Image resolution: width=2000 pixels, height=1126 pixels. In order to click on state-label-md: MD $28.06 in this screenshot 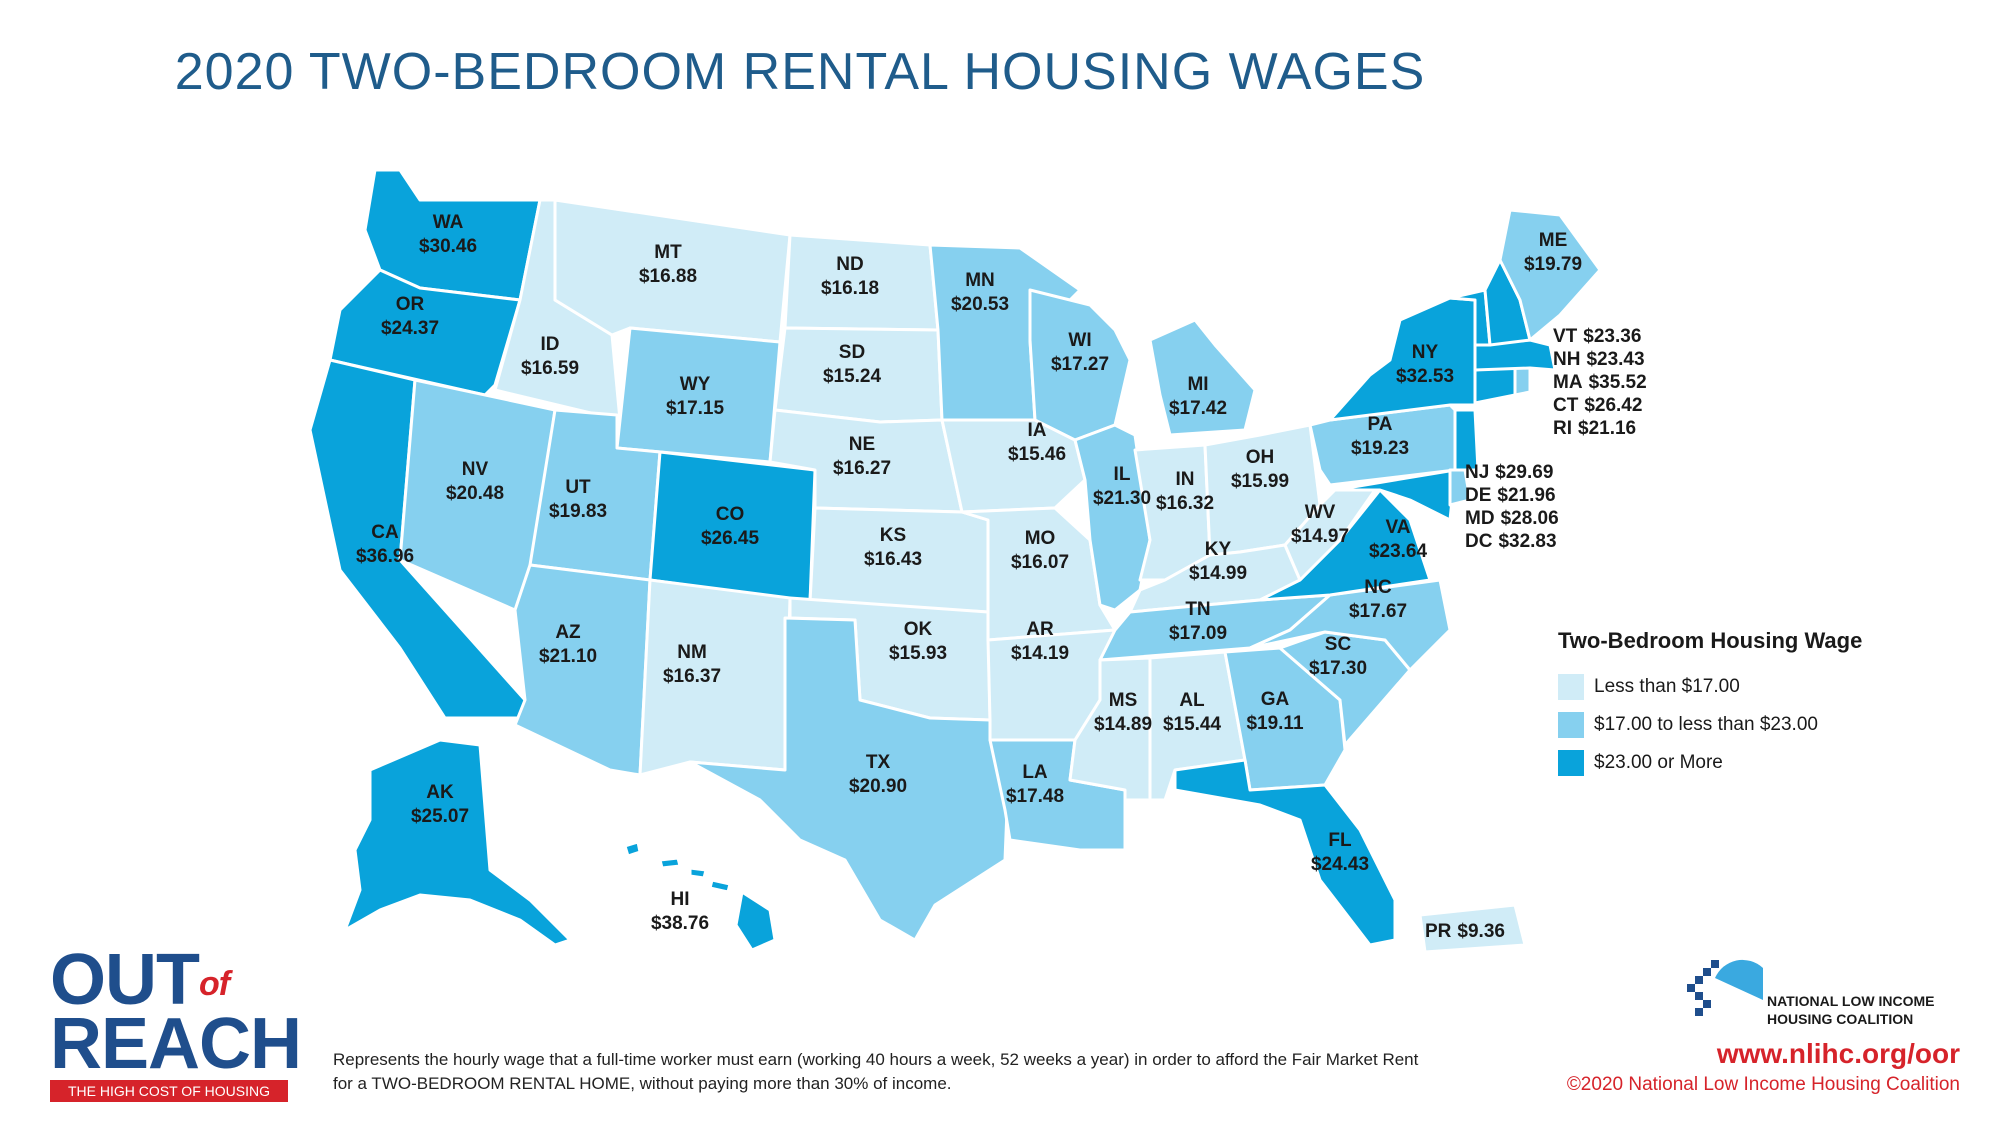, I will do `click(1512, 518)`.